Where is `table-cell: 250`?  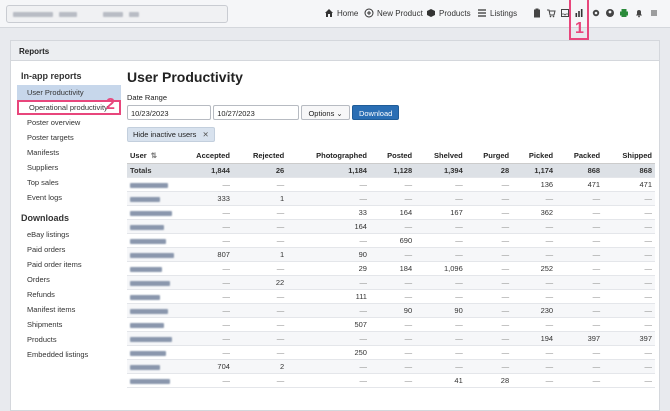 table-cell: 250 is located at coordinates (328, 352).